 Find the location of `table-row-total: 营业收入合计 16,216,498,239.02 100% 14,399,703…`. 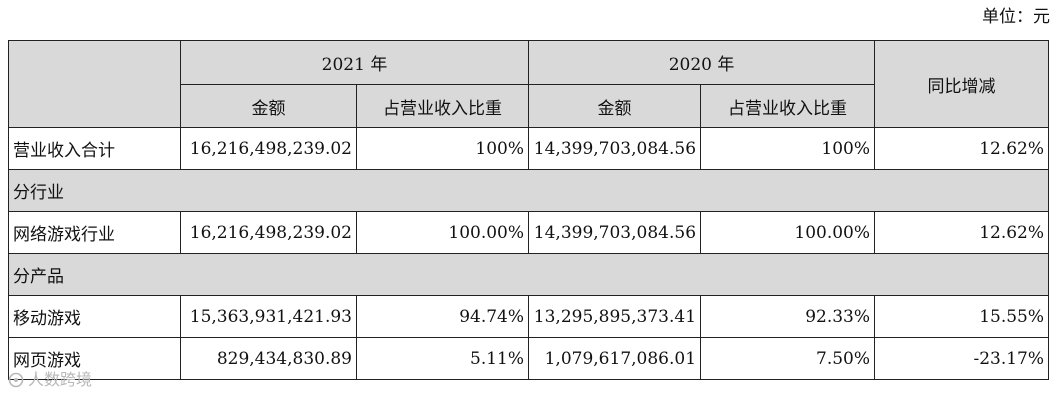

table-row-total: 营业收入合计 16,216,498,239.02 100% 14,399,703… is located at coordinates (529, 148).